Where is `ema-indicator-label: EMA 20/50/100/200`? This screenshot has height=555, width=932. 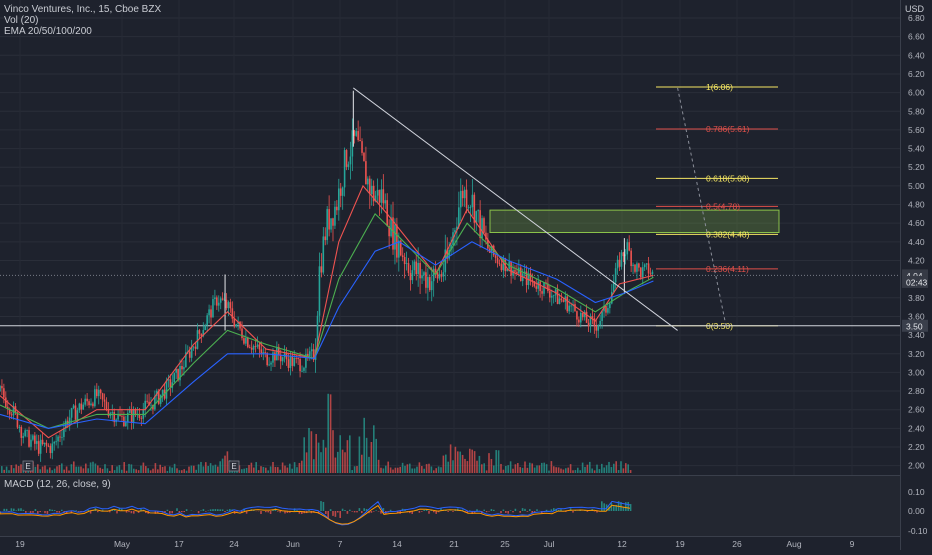 ema-indicator-label: EMA 20/50/100/200 is located at coordinates (82, 31).